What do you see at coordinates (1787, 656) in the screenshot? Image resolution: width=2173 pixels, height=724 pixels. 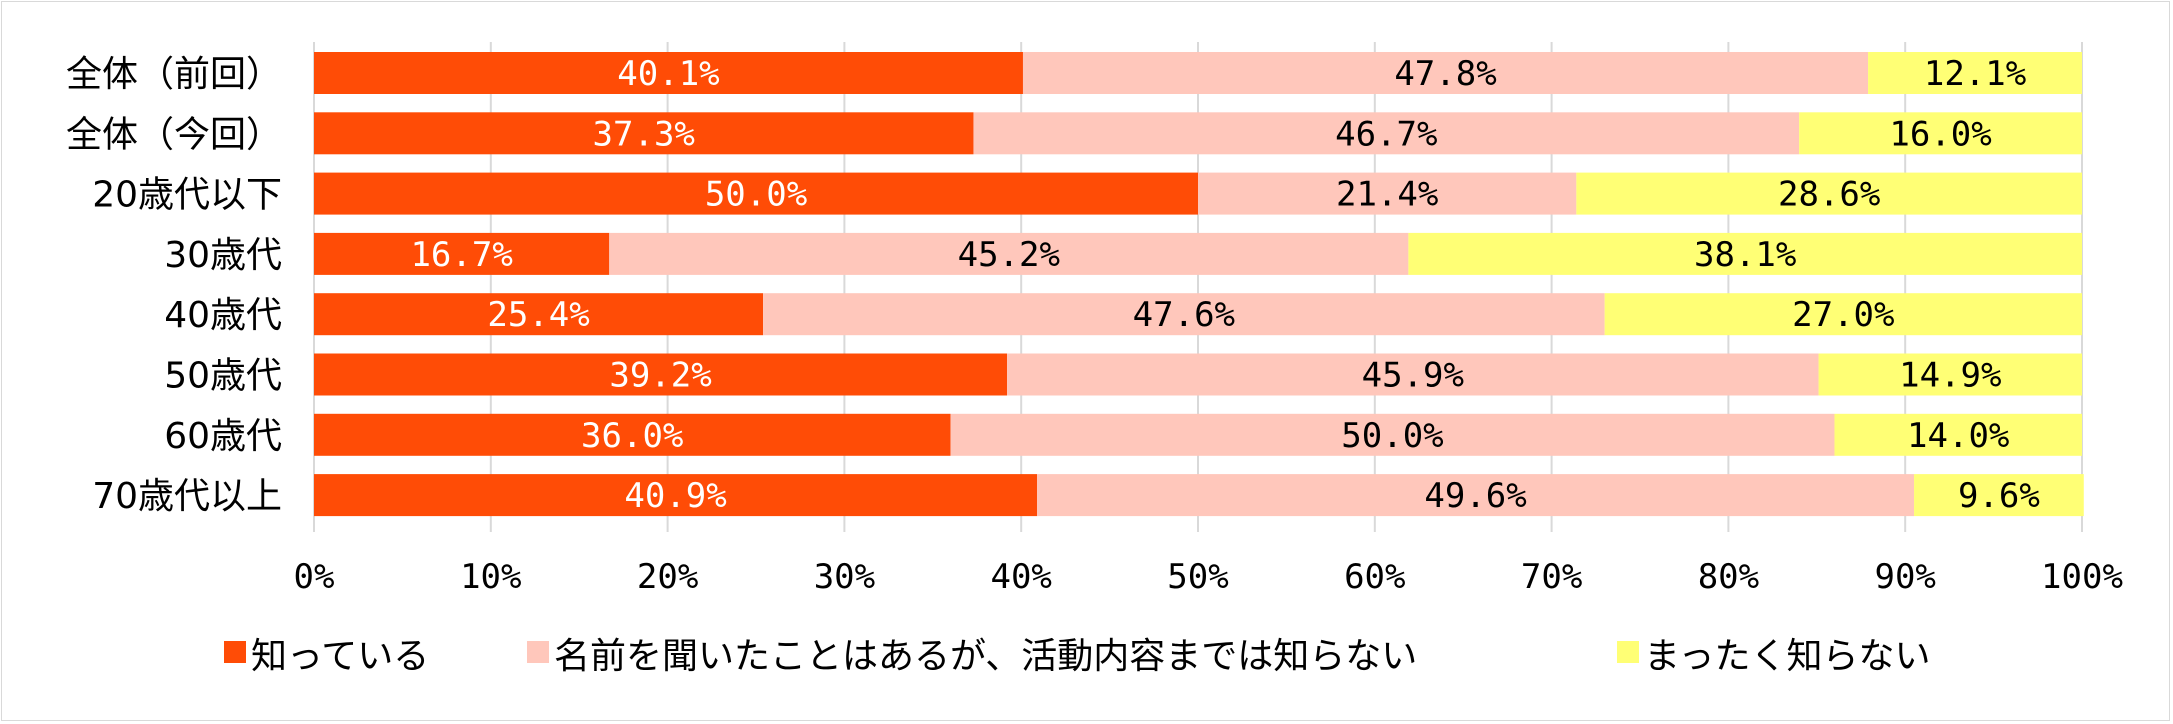 I see `legend-label: まったく知らない` at bounding box center [1787, 656].